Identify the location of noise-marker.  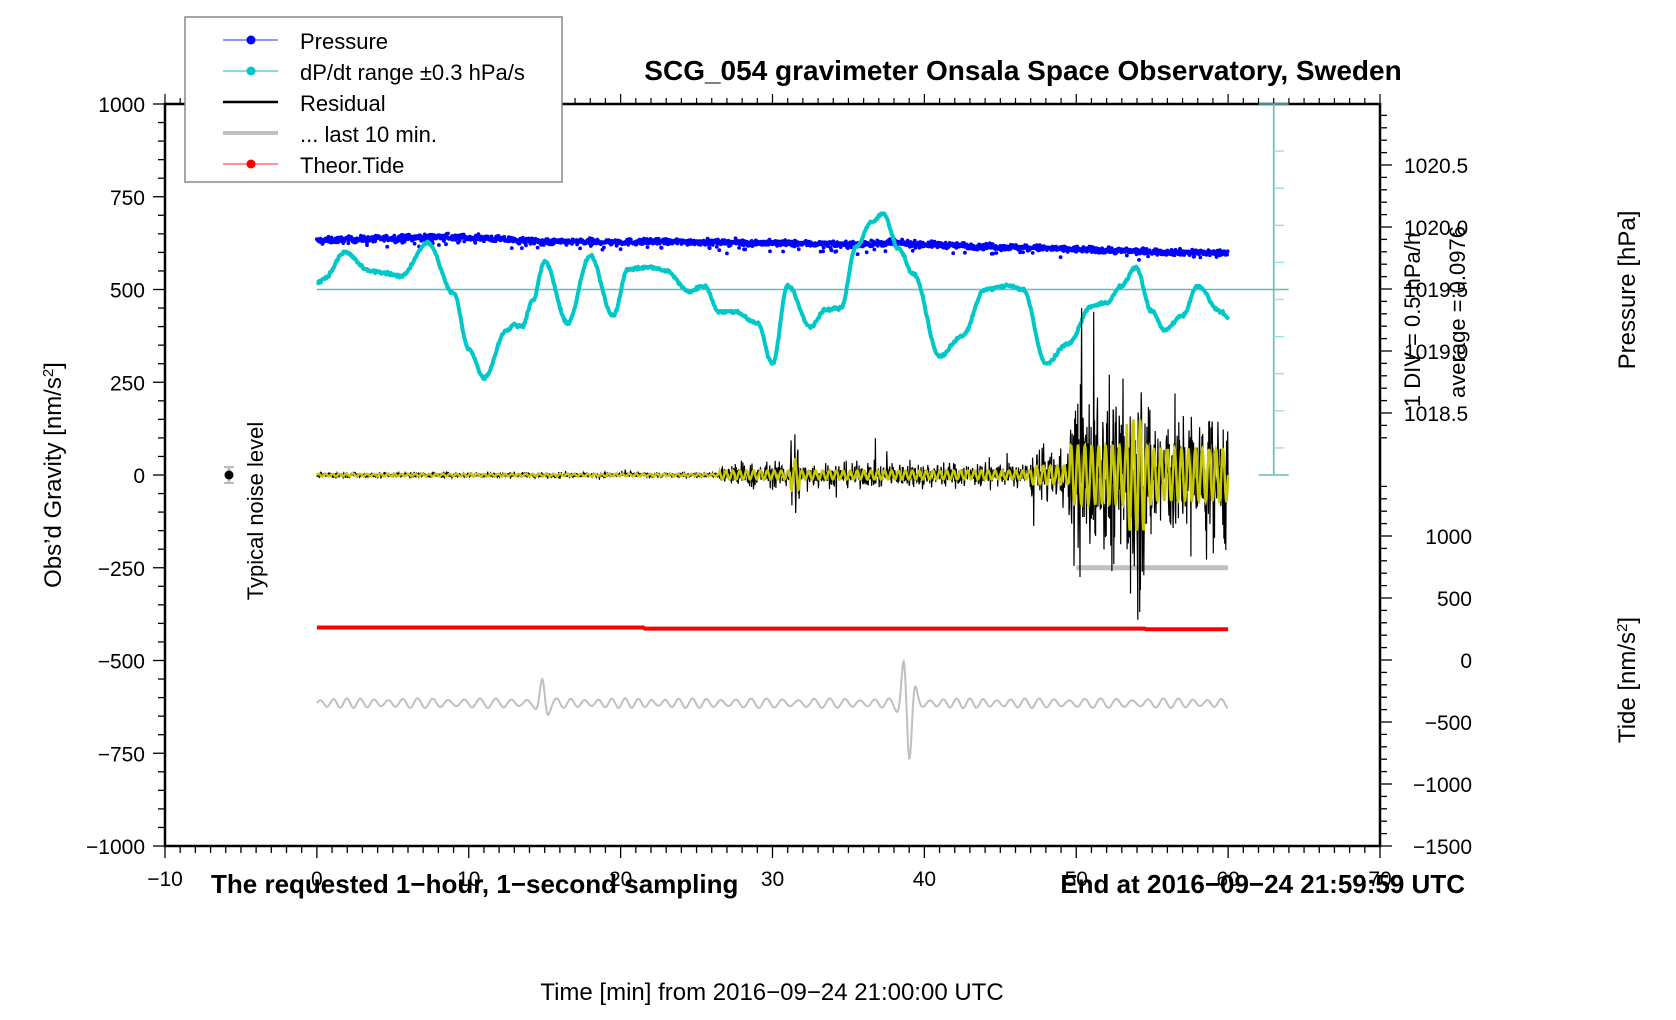
(229, 475).